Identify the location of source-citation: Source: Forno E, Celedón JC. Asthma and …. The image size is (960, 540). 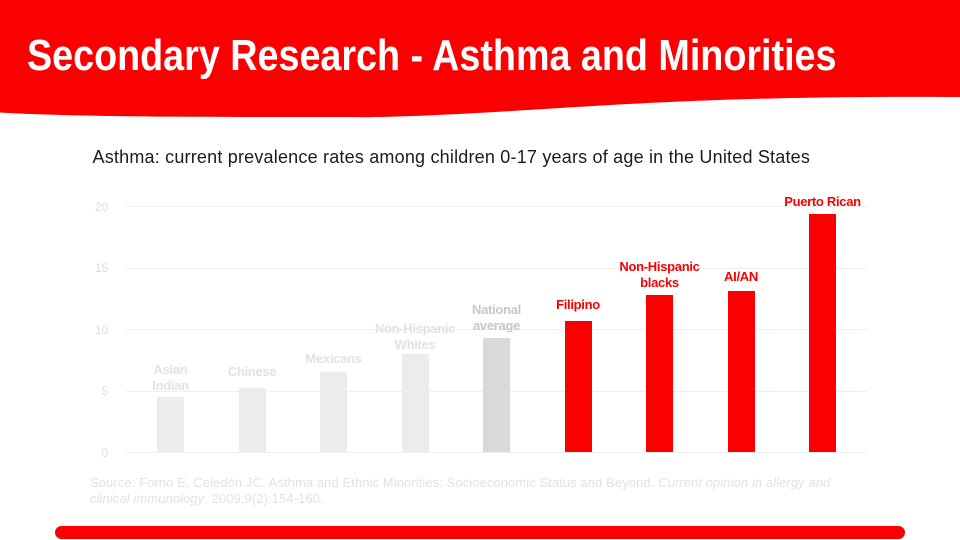
(460, 491).